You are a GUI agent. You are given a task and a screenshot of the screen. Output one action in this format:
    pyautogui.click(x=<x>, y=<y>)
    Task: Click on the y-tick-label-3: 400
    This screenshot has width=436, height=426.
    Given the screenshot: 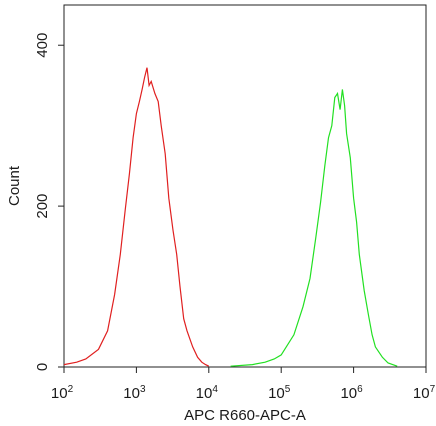 What is the action you would take?
    pyautogui.click(x=42, y=45)
    